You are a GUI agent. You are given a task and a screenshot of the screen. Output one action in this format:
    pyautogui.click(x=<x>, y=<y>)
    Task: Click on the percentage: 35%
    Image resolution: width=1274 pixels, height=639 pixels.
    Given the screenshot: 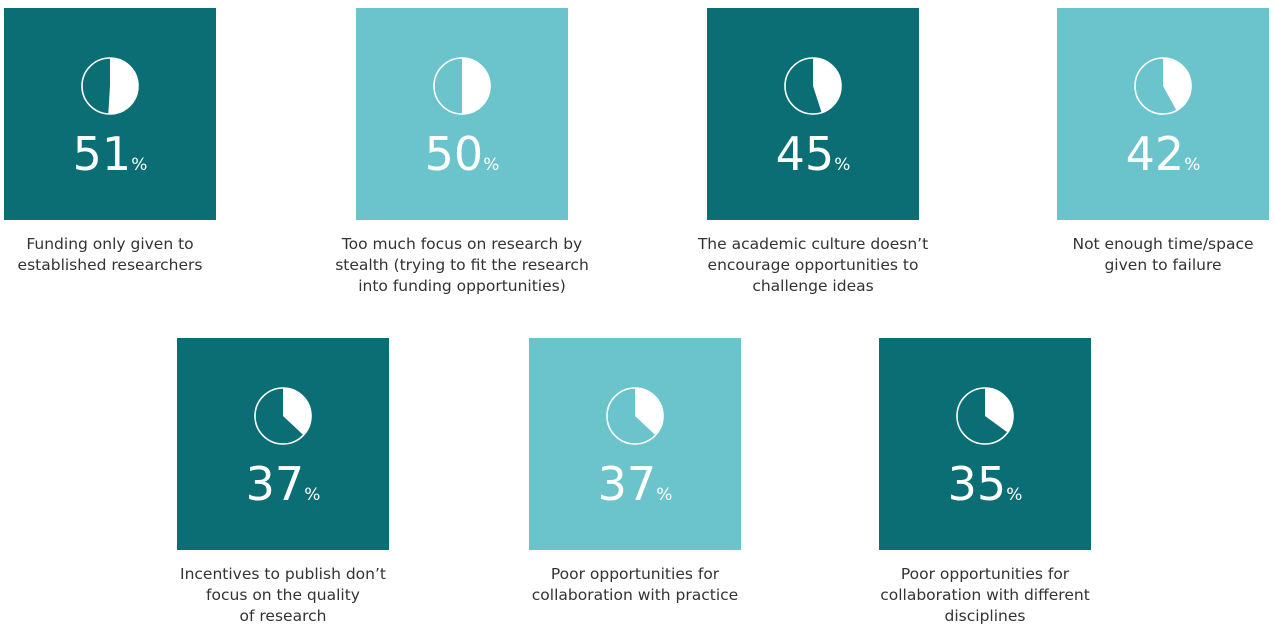 What is the action you would take?
    pyautogui.click(x=985, y=489)
    